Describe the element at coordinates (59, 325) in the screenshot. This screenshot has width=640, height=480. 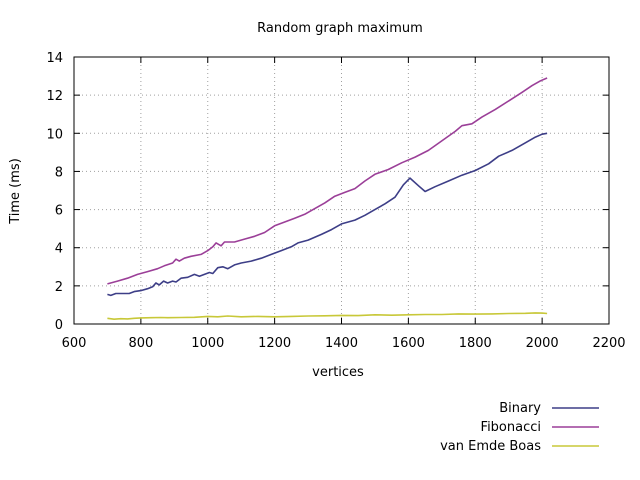
I see `y-tick-label: 0` at that location.